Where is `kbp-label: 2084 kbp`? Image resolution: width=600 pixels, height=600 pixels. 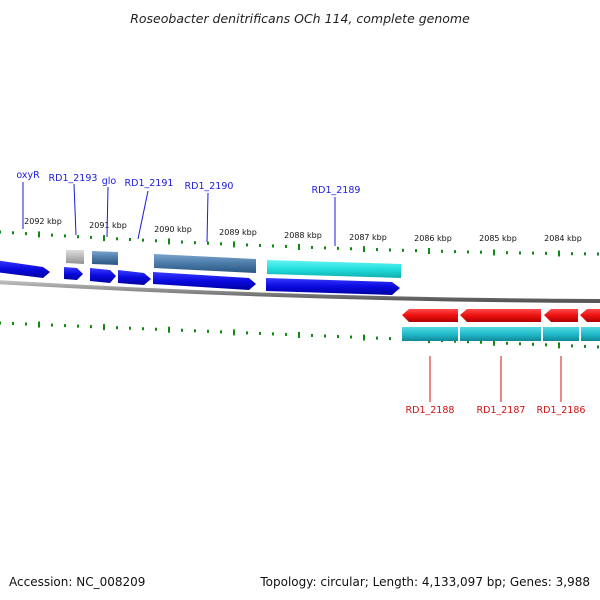 kbp-label: 2084 kbp is located at coordinates (563, 238).